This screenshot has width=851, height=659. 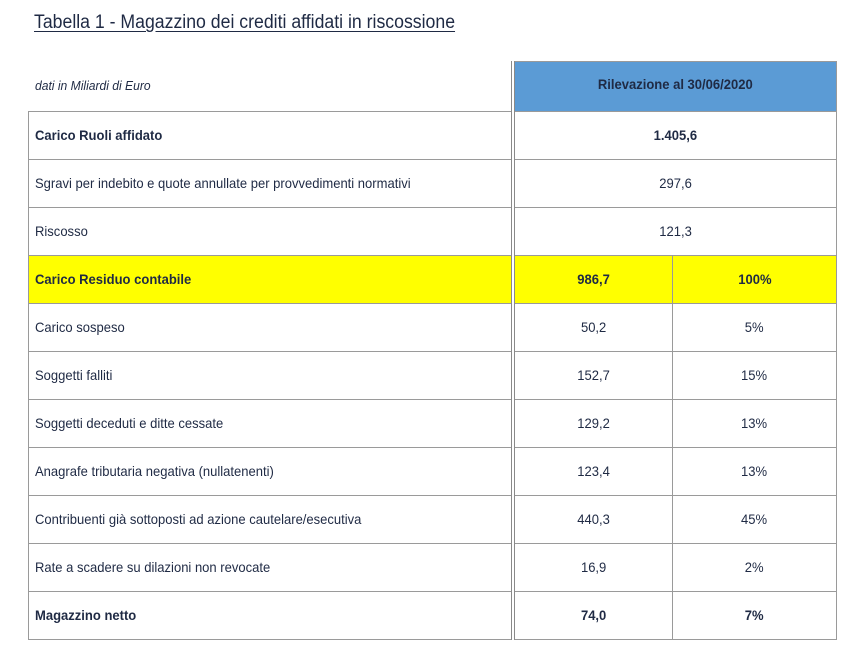 What do you see at coordinates (129, 423) in the screenshot?
I see `row-label: Soggetti deceduti e ditte cessate` at bounding box center [129, 423].